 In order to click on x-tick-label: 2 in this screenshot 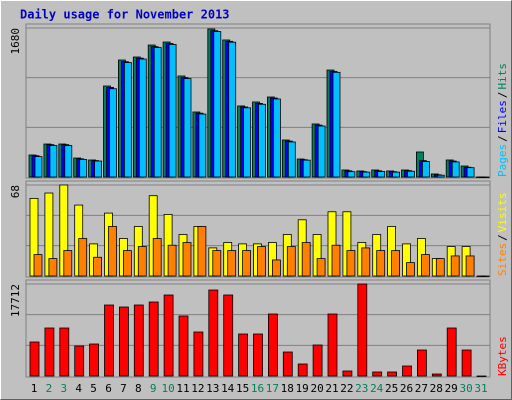, I will do `click(49, 388)`.